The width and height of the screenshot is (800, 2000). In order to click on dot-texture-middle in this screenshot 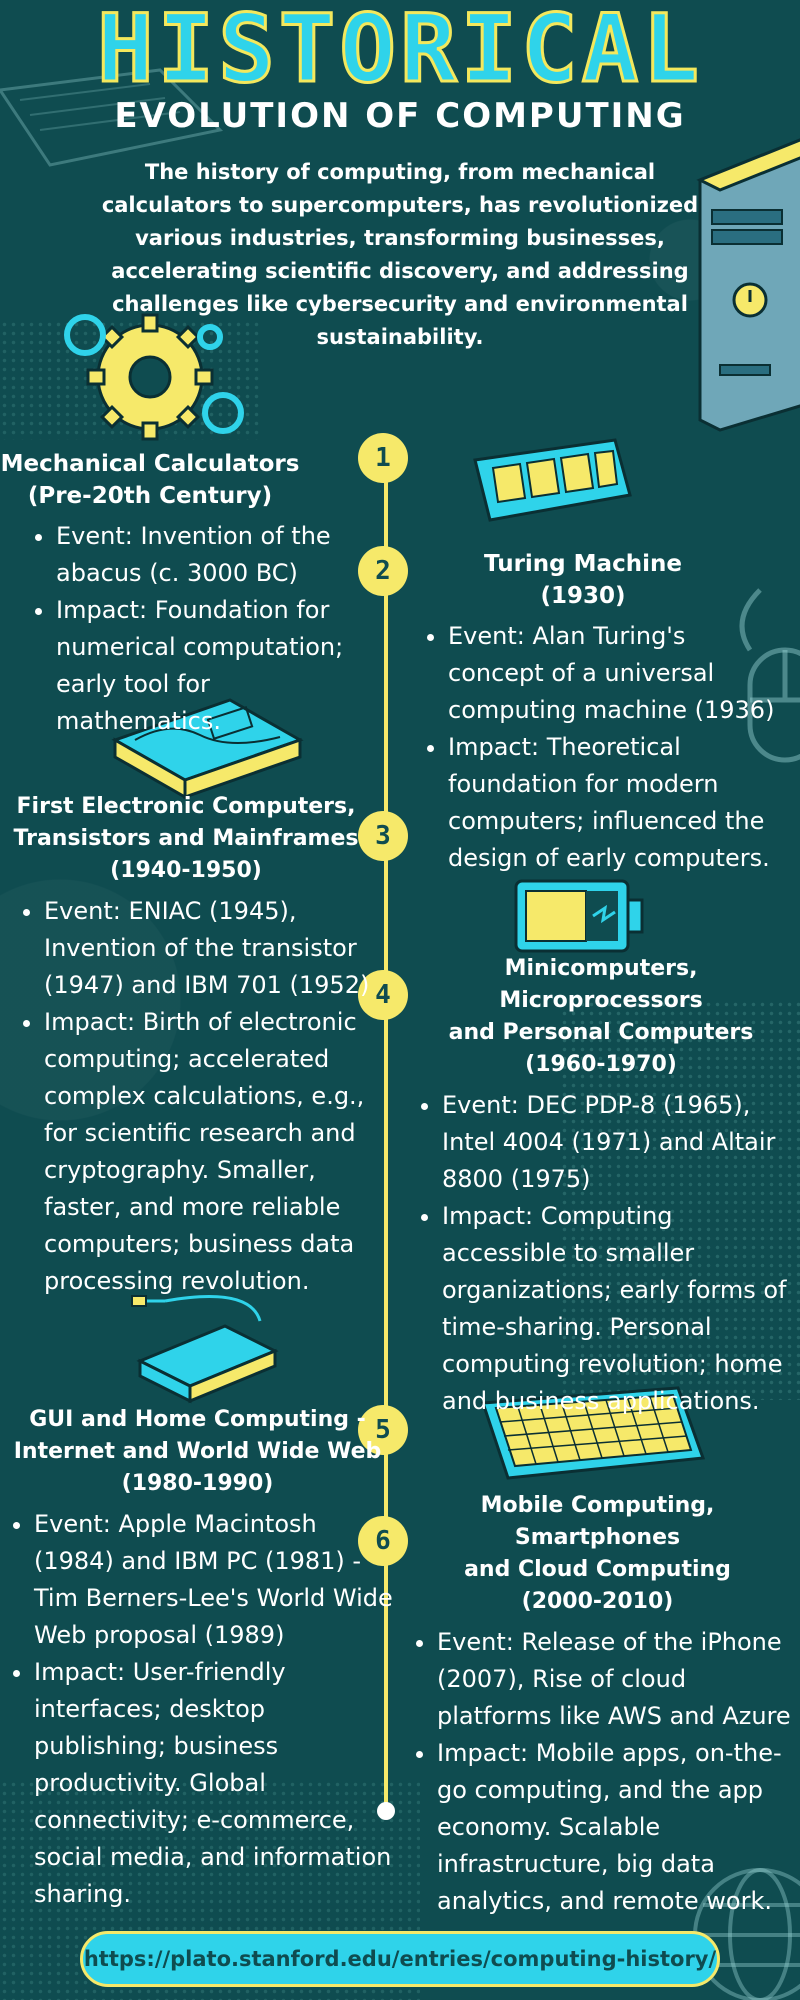, I will do `click(680, 1200)`.